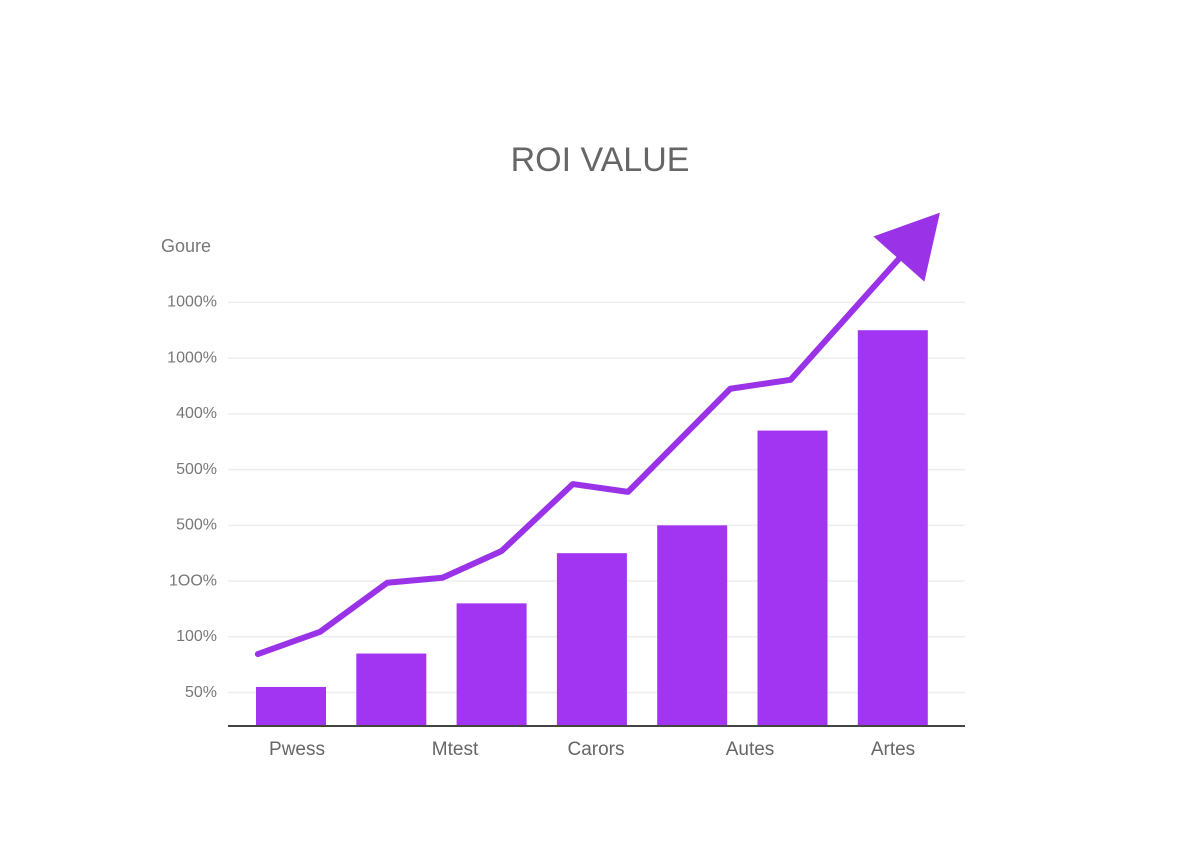 This screenshot has width=1184, height=864. I want to click on x-tick-label: Autes, so click(750, 749).